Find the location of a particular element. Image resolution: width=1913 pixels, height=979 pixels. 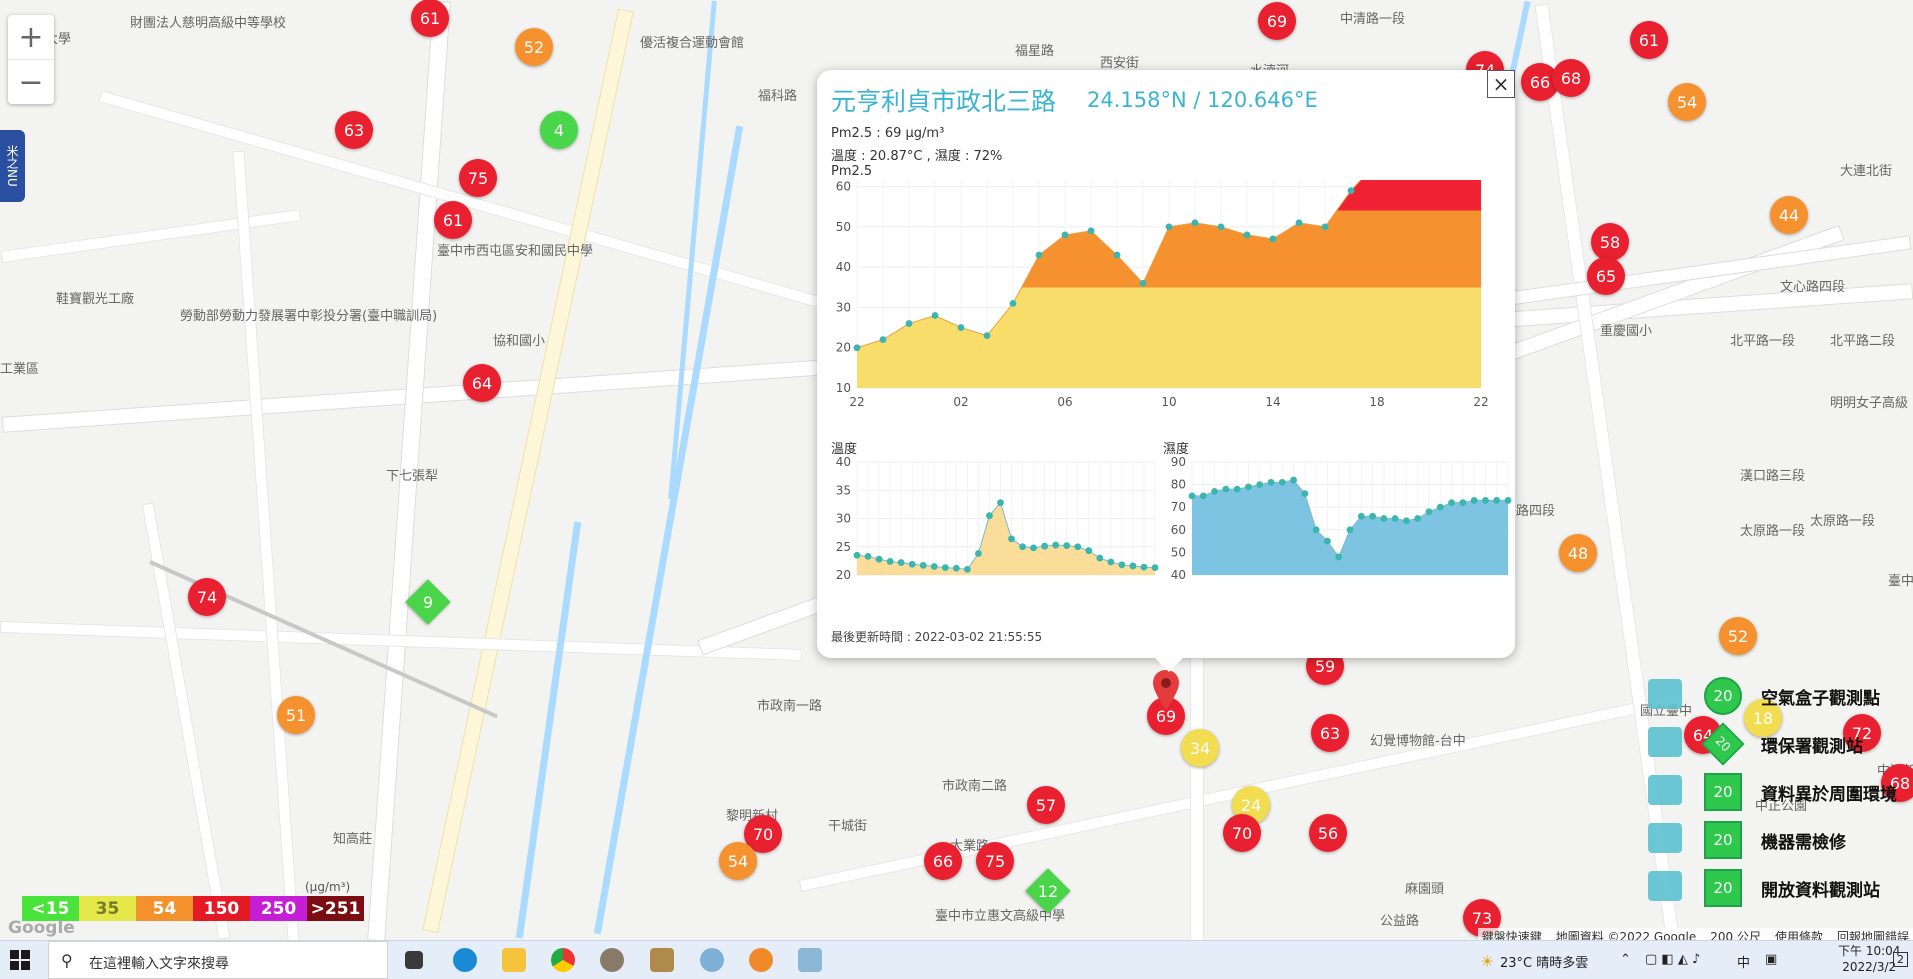

y-tick-label: 90 is located at coordinates (1178, 462).